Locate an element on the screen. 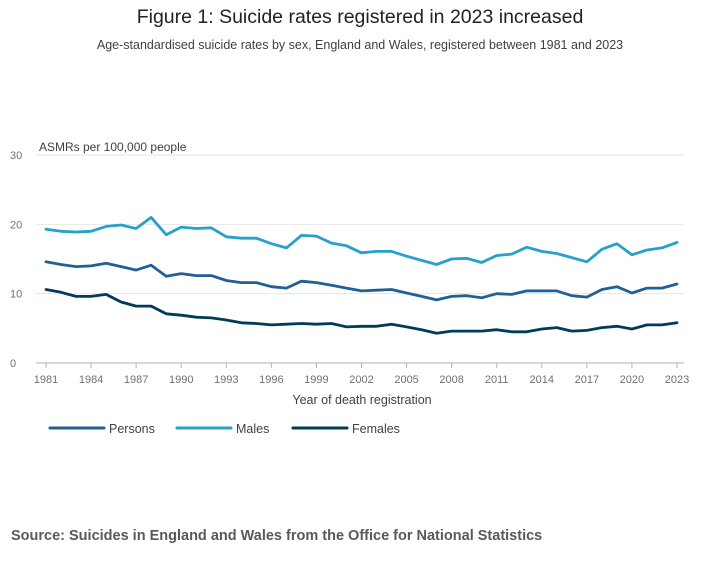  x-tick-label: 2023 is located at coordinates (677, 380).